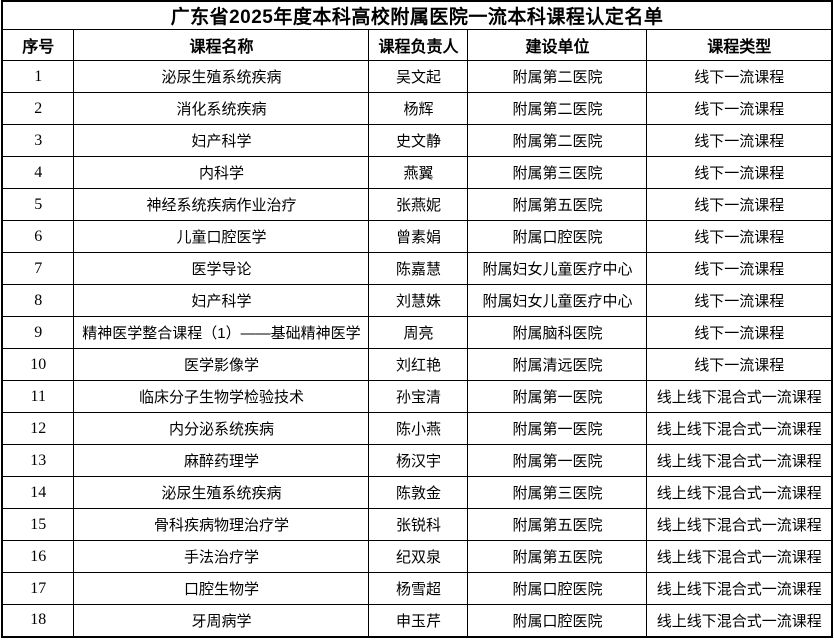 This screenshot has height=641, width=834. Describe the element at coordinates (418, 364) in the screenshot. I see `table-cell: 刘红艳` at that location.